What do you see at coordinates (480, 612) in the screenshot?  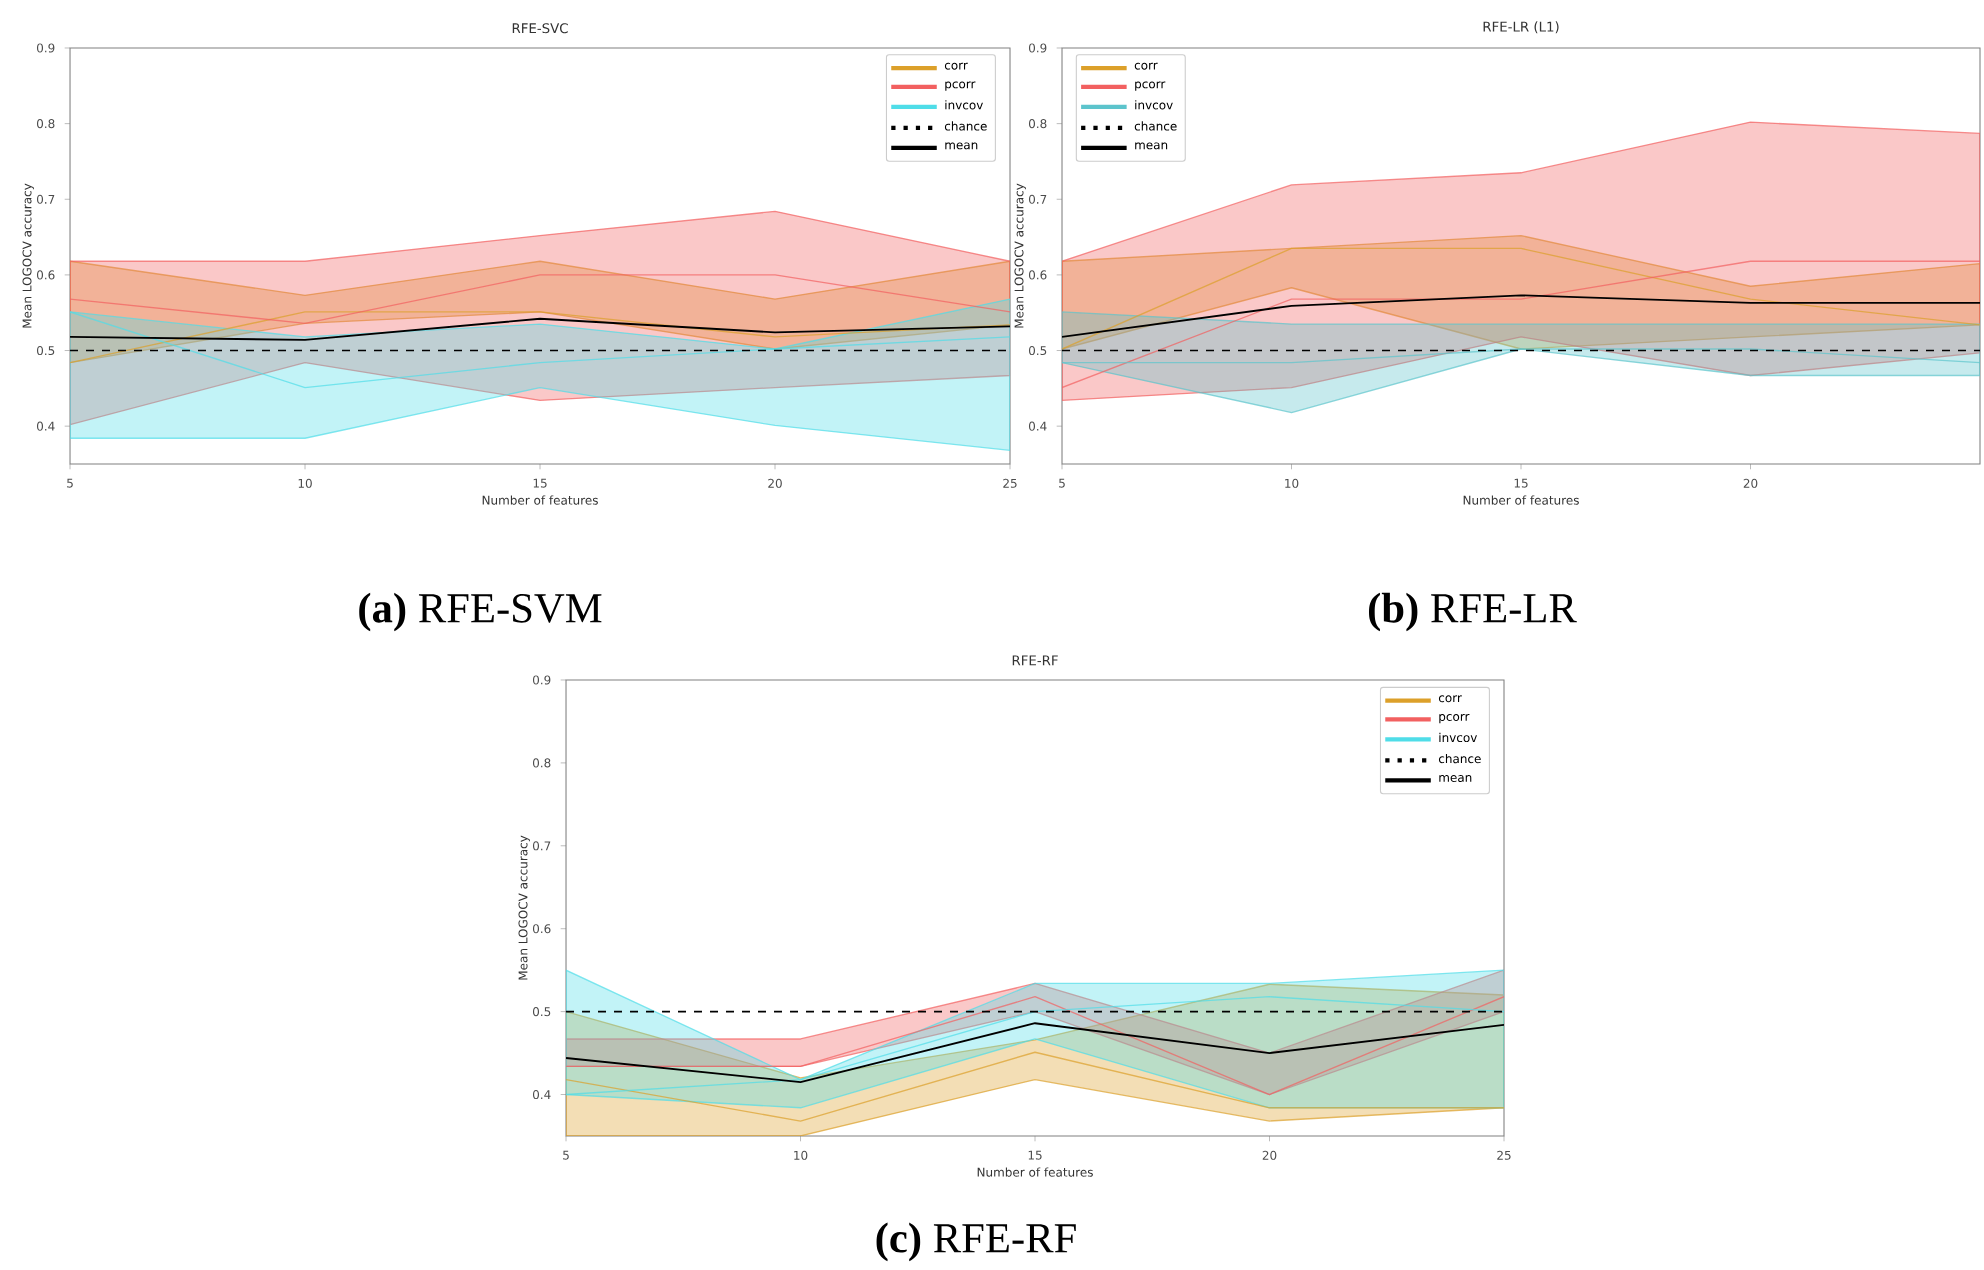 I see `text: (a) RFE-SVM` at bounding box center [480, 612].